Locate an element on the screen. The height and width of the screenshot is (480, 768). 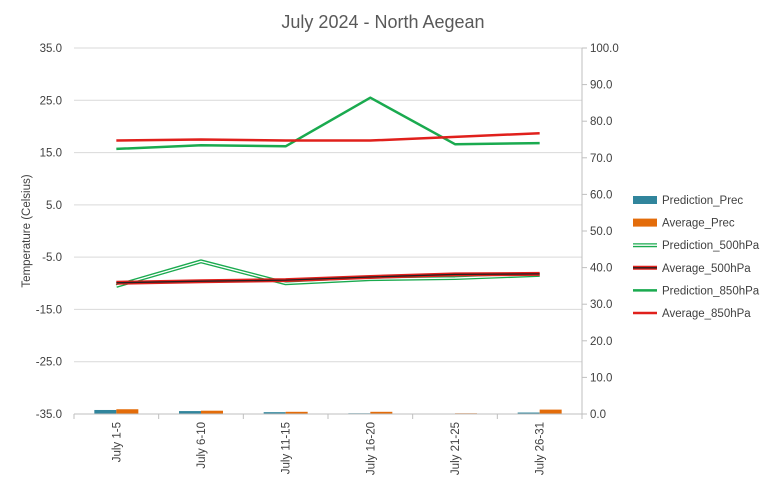
y-tick-label: 15.0 is located at coordinates (51, 154).